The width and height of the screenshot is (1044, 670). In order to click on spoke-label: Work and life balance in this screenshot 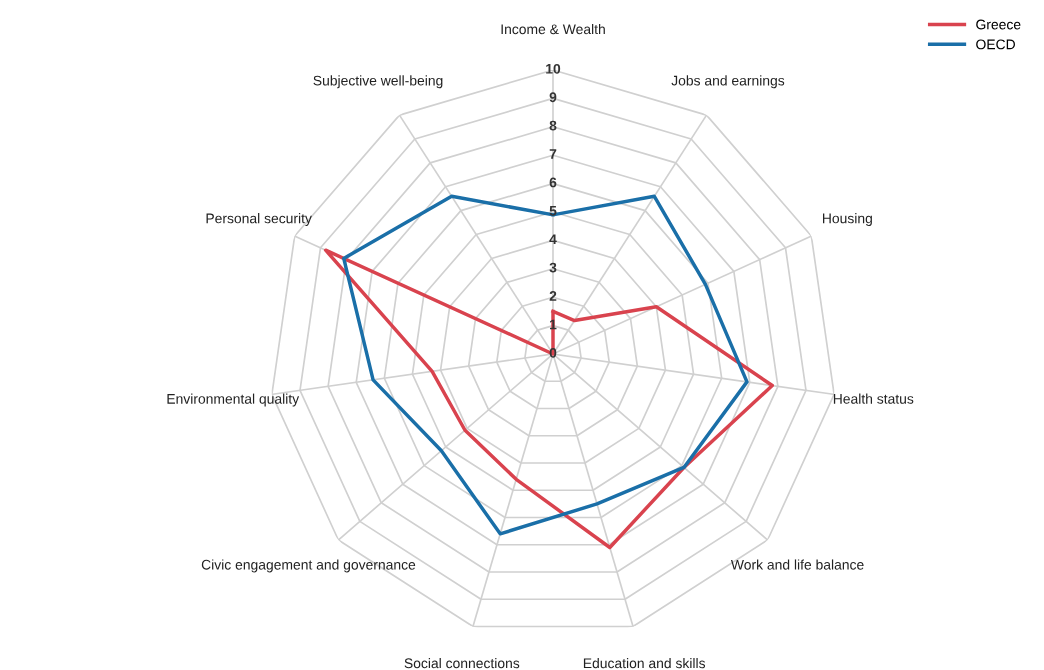, I will do `click(797, 564)`.